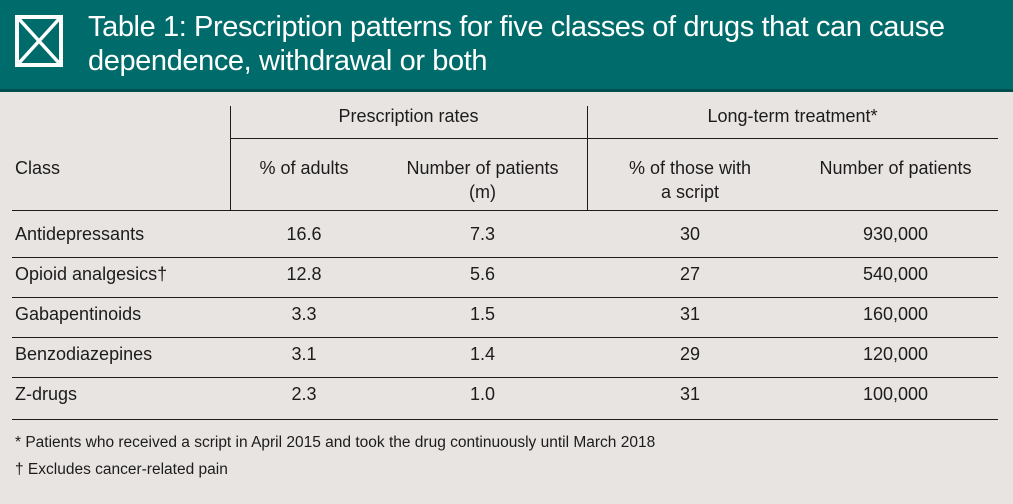  What do you see at coordinates (690, 274) in the screenshot?
I see `row-pct-script: 27` at bounding box center [690, 274].